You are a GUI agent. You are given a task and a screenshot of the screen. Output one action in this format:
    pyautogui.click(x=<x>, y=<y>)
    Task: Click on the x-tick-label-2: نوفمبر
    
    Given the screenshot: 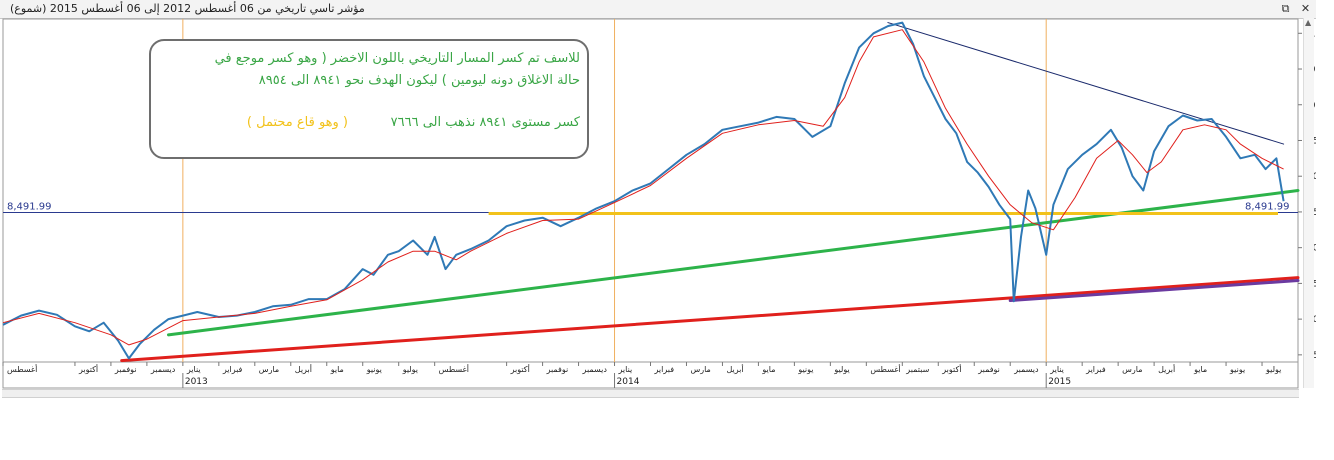 What is the action you would take?
    pyautogui.click(x=125, y=369)
    